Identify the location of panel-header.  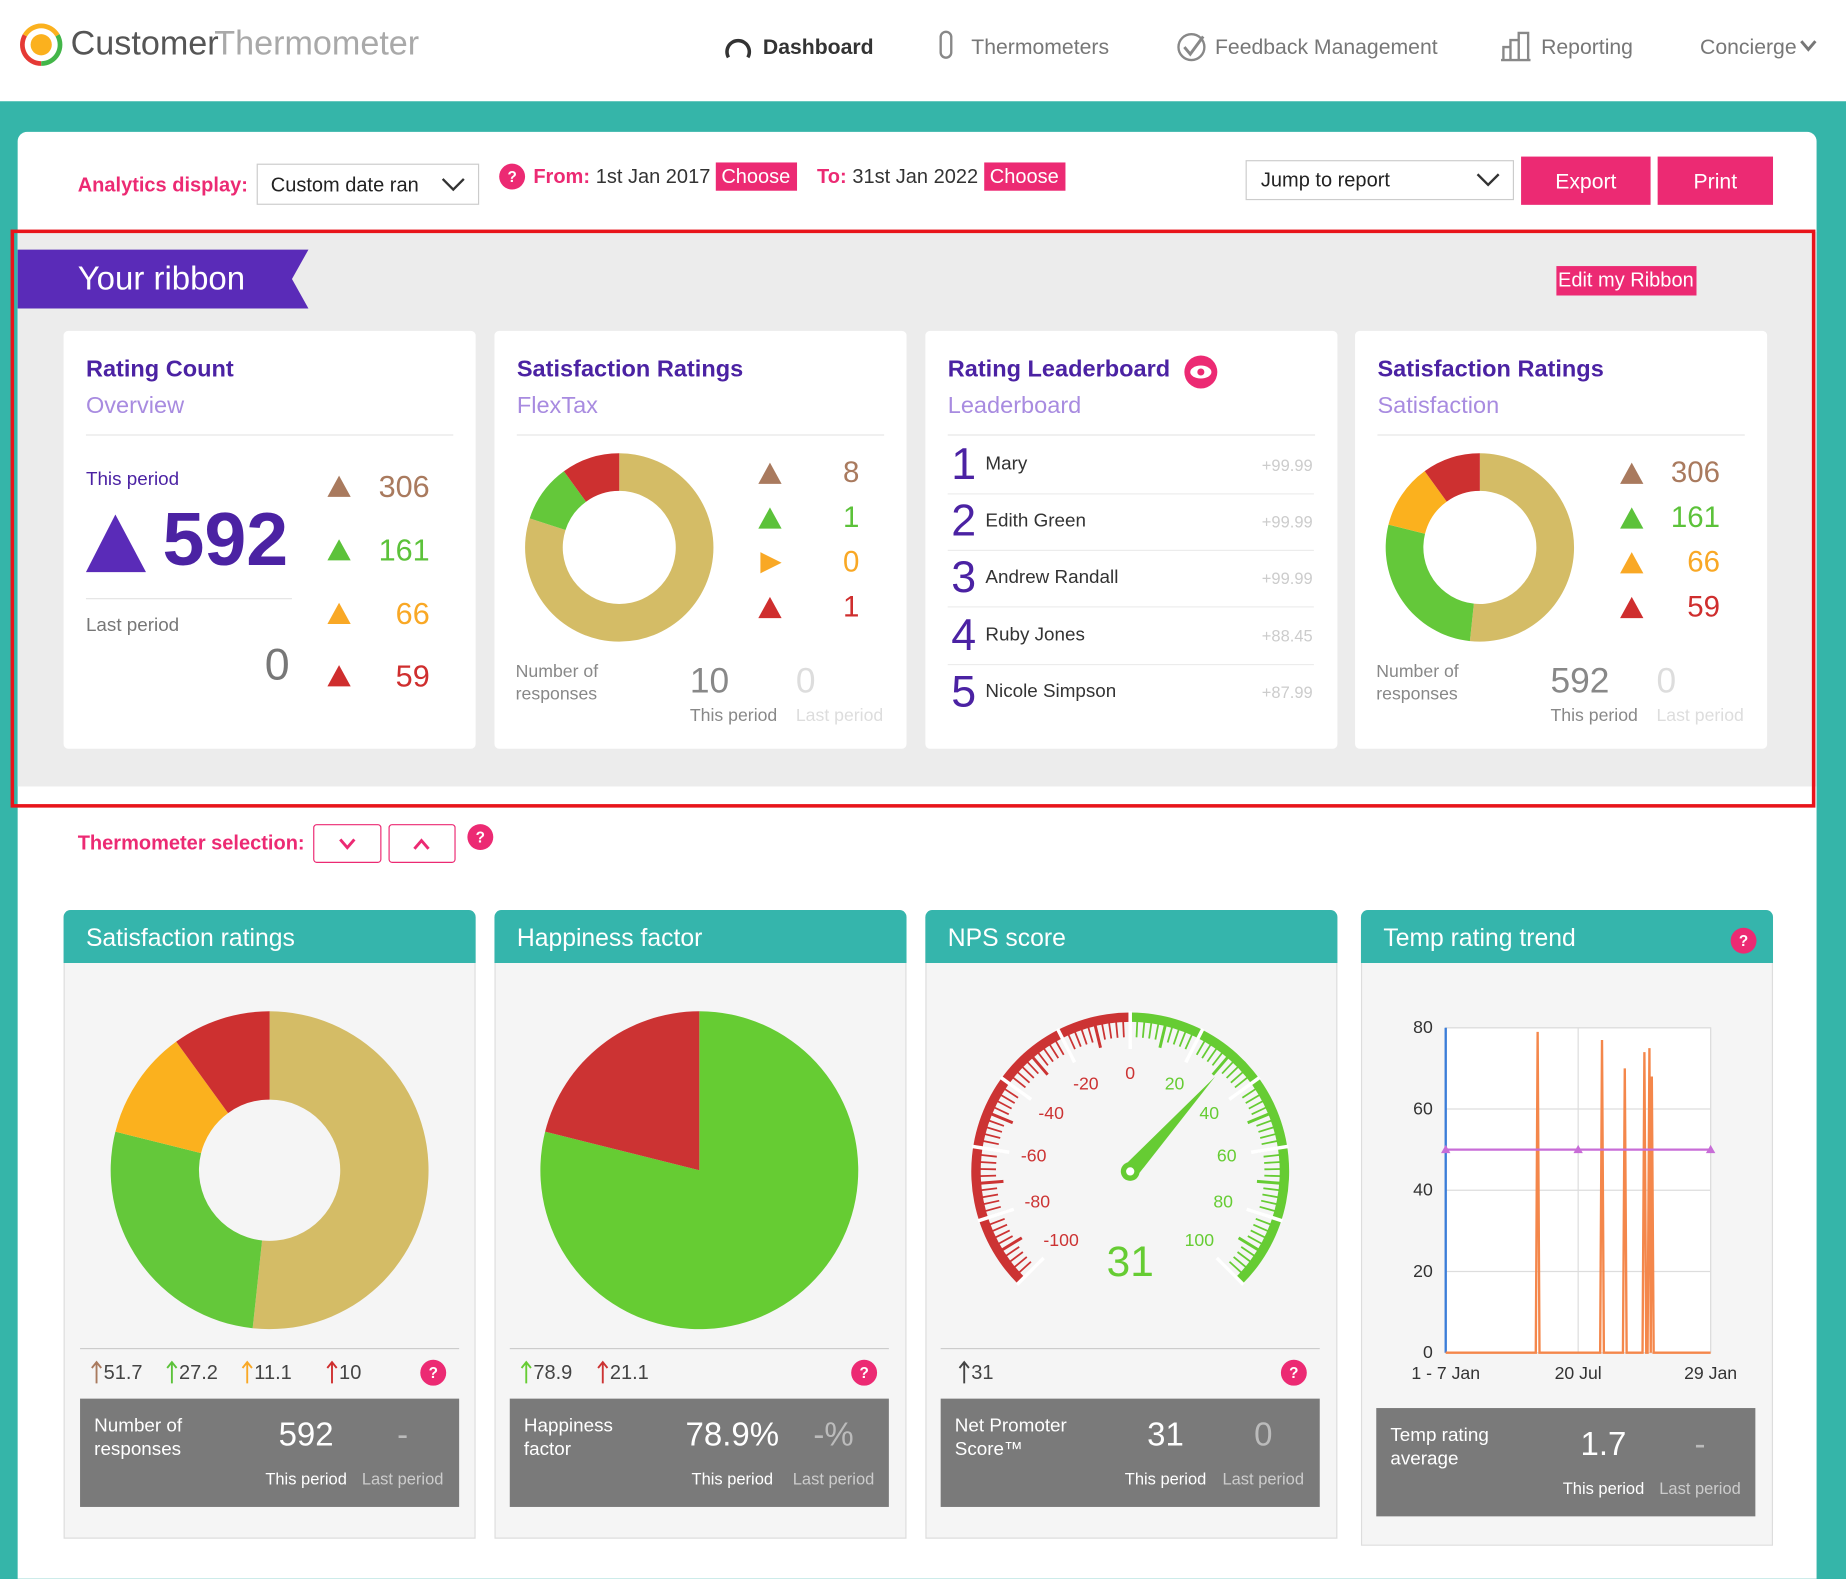
(1567, 937).